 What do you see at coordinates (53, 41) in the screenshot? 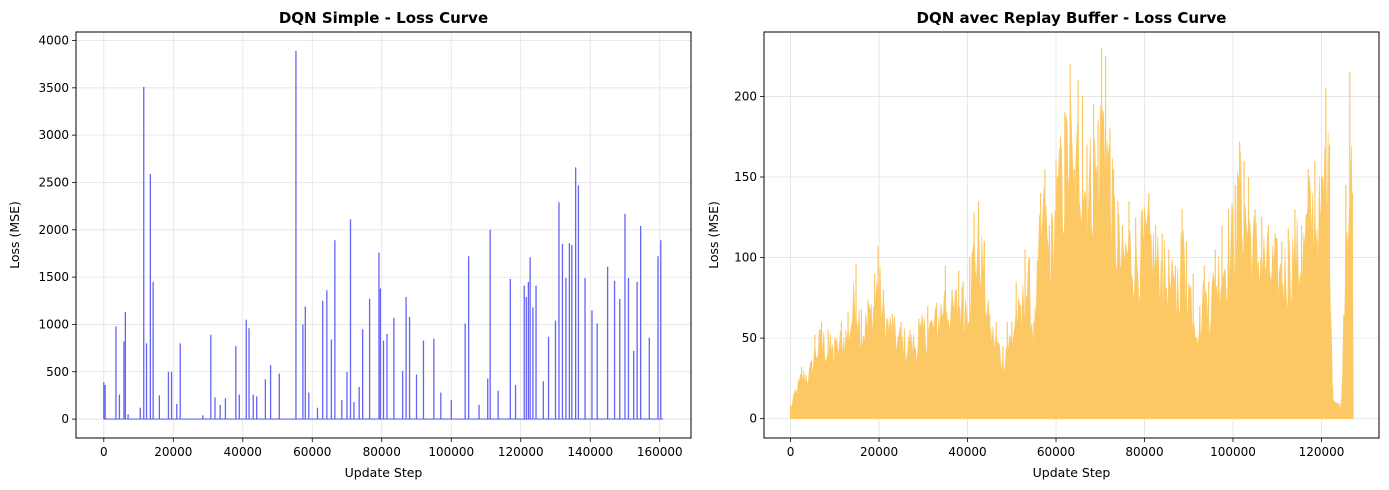
I see `y-tick-label: 4000` at bounding box center [53, 41].